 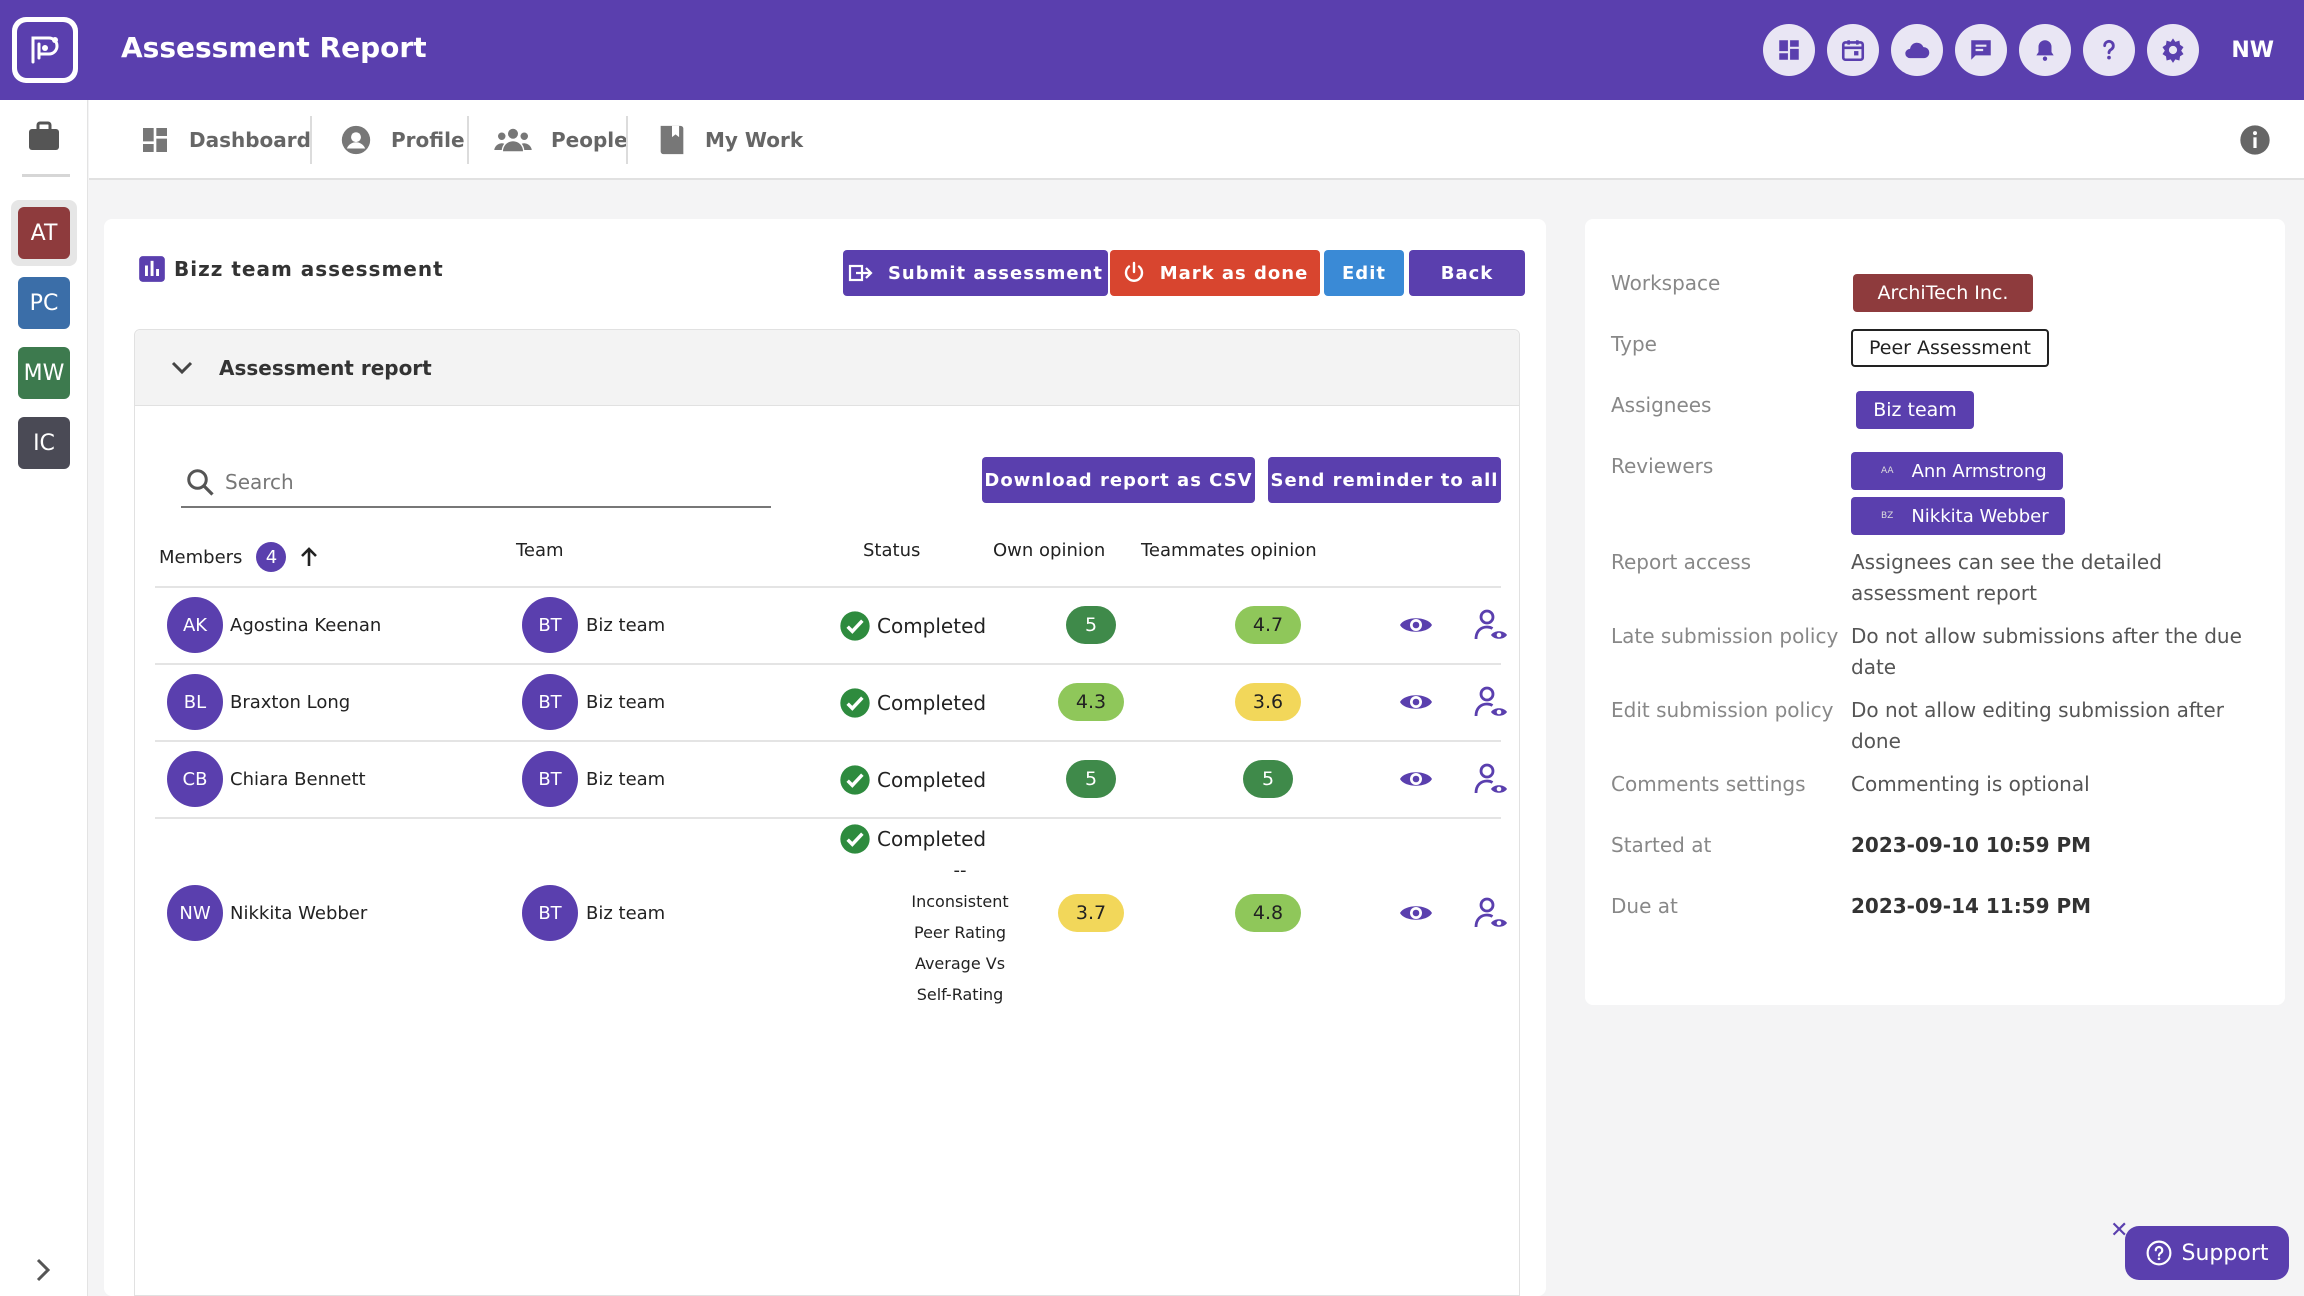 What do you see at coordinates (1133, 271) in the screenshot?
I see `power-icon` at bounding box center [1133, 271].